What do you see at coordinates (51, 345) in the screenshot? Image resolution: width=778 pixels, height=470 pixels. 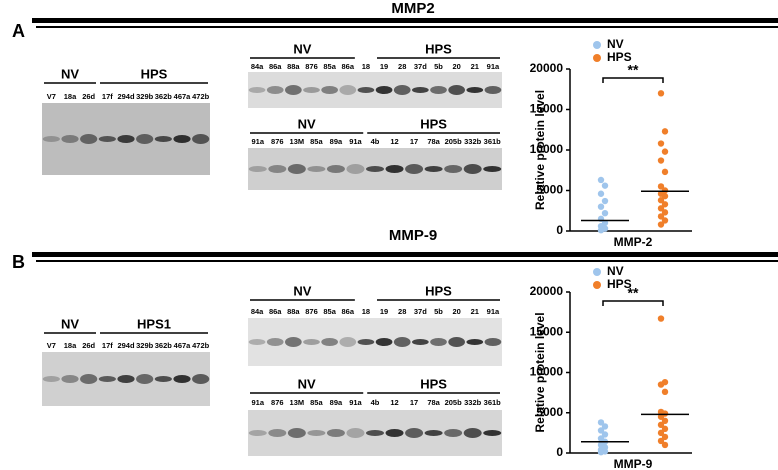 I see `lane-label: V7` at bounding box center [51, 345].